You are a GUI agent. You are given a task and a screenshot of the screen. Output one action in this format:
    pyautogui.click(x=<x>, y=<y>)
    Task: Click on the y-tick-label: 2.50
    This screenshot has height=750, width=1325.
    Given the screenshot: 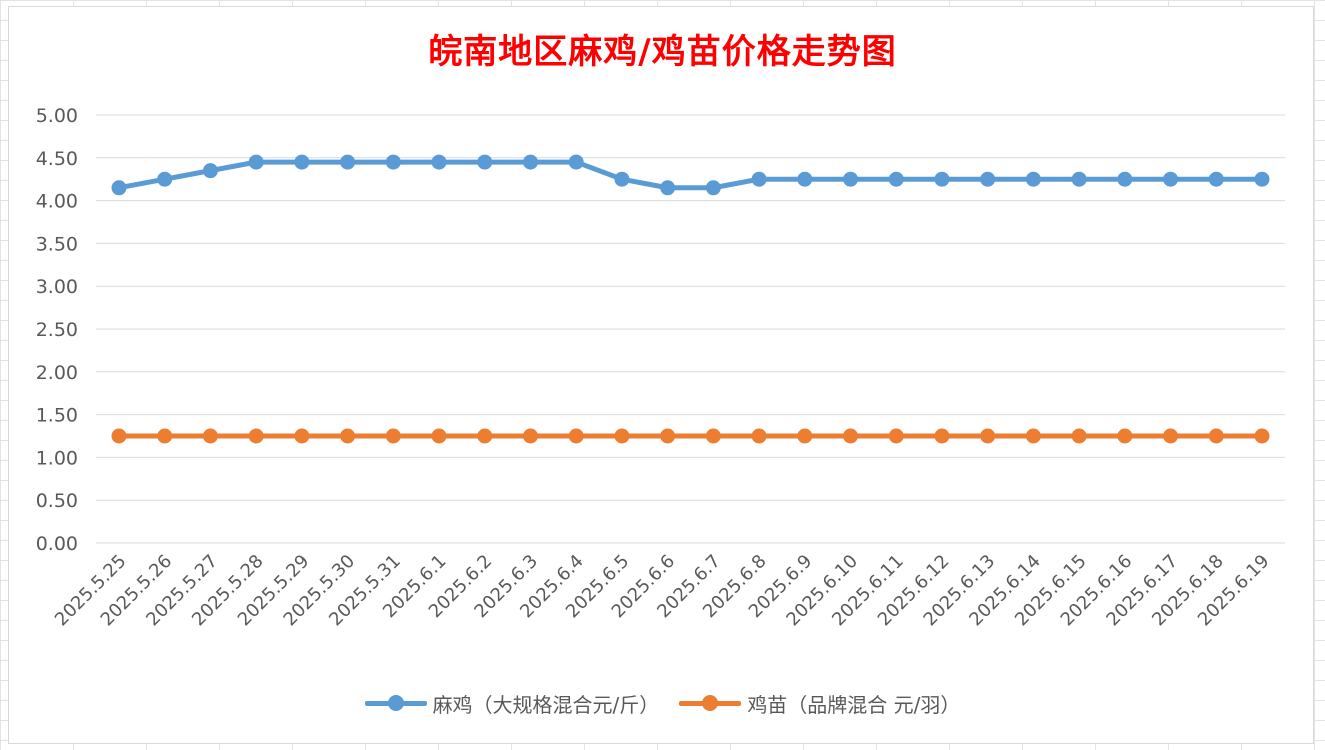 What is the action you would take?
    pyautogui.click(x=57, y=330)
    